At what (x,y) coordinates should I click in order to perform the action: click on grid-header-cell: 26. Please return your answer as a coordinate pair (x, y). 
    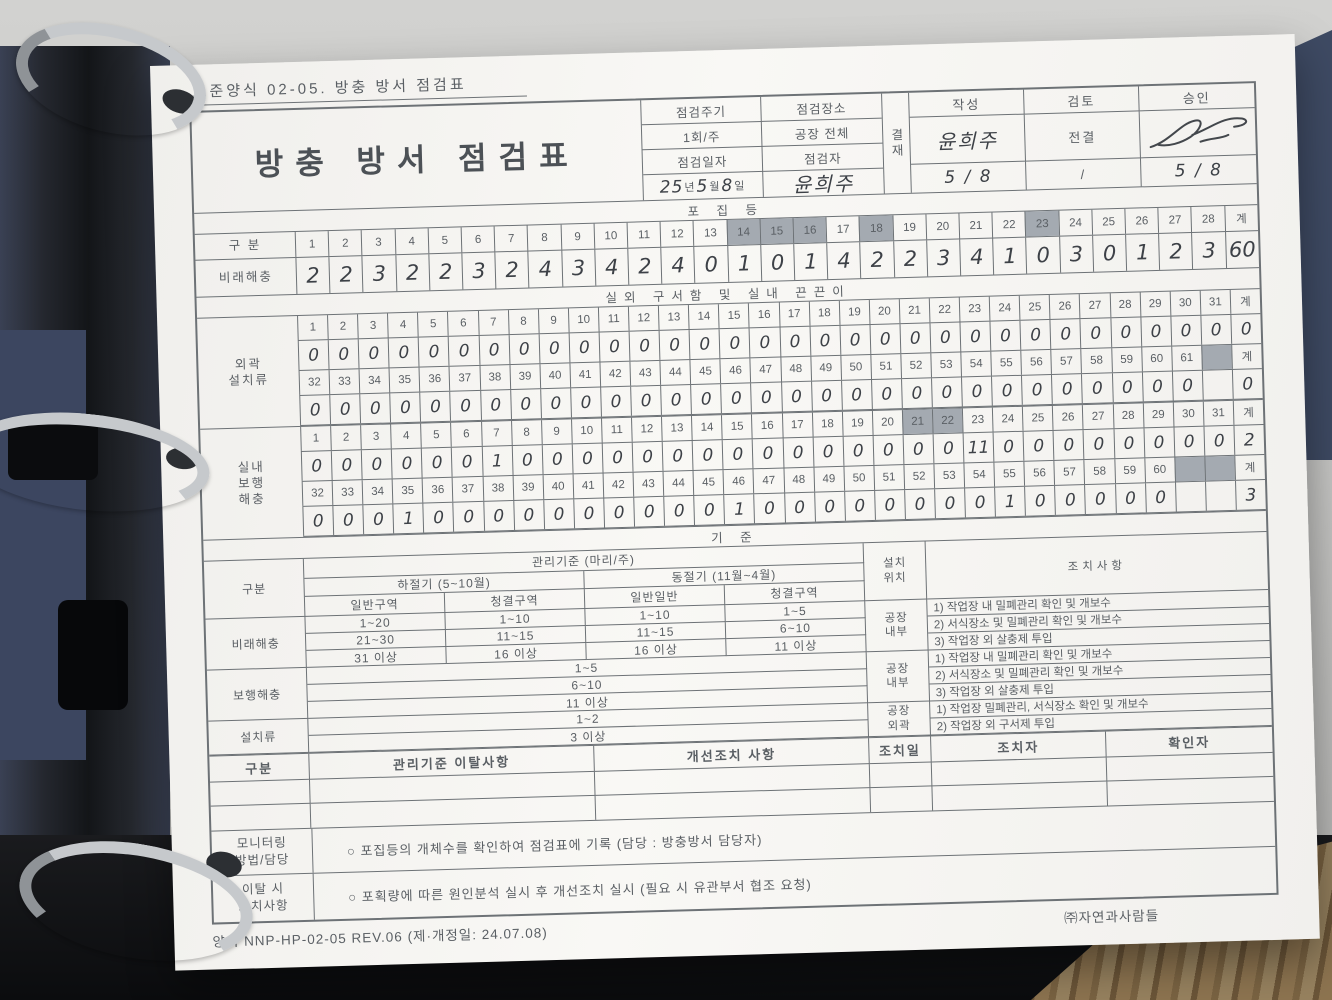
    Looking at the image, I should click on (1067, 417).